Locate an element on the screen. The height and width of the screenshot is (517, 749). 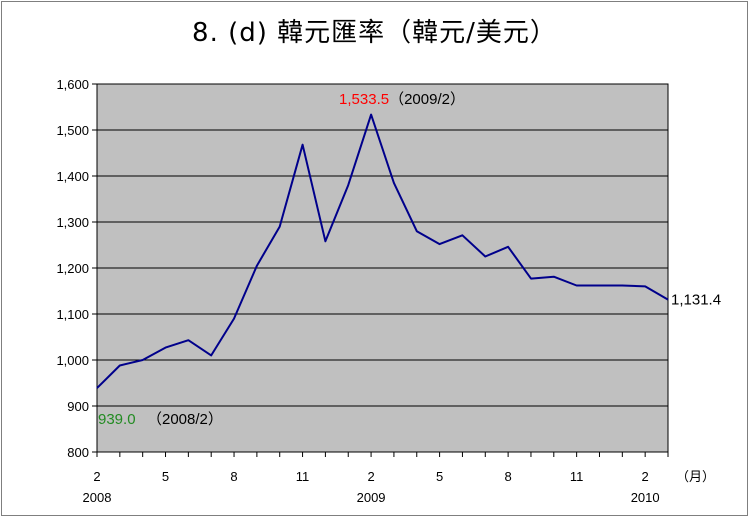
y-tick-label: 1,000 is located at coordinates (72, 360).